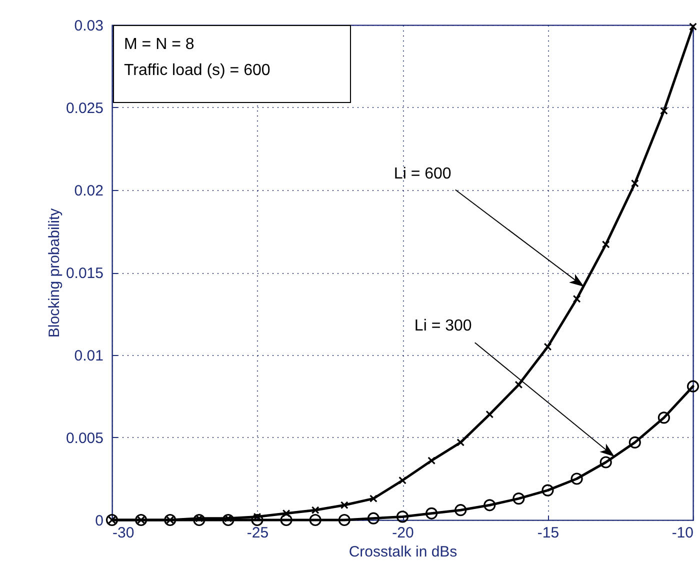 The image size is (700, 579). Describe the element at coordinates (85, 273) in the screenshot. I see `y-tick-label: 0.015` at that location.